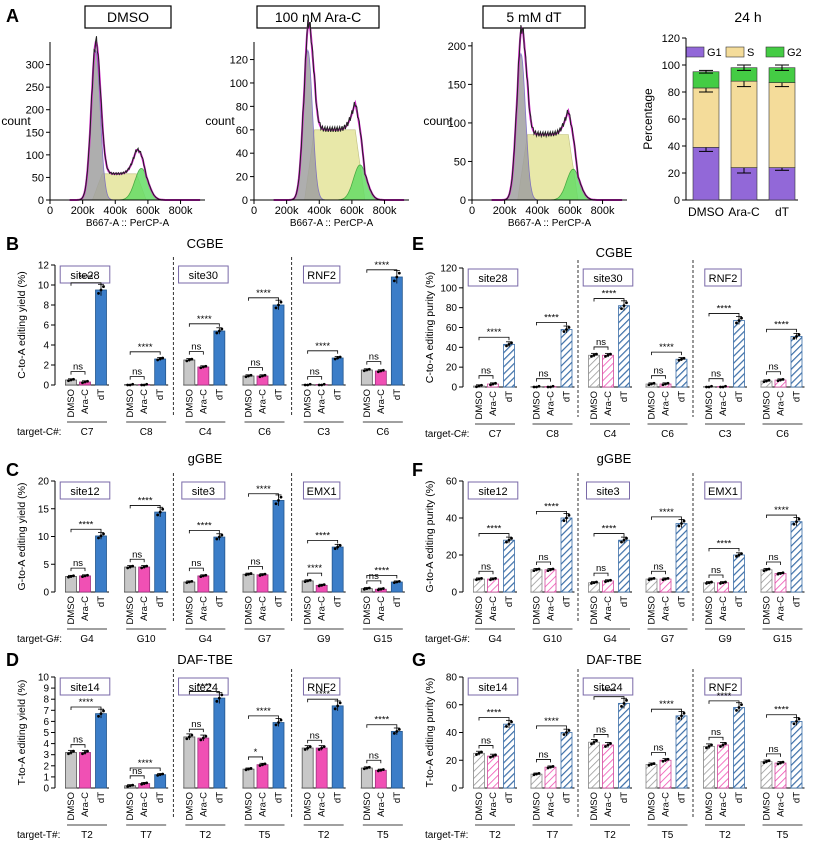 This screenshot has height=849, width=818. What do you see at coordinates (41, 201) in the screenshot?
I see `histogram-y-tick-label: 0` at bounding box center [41, 201].